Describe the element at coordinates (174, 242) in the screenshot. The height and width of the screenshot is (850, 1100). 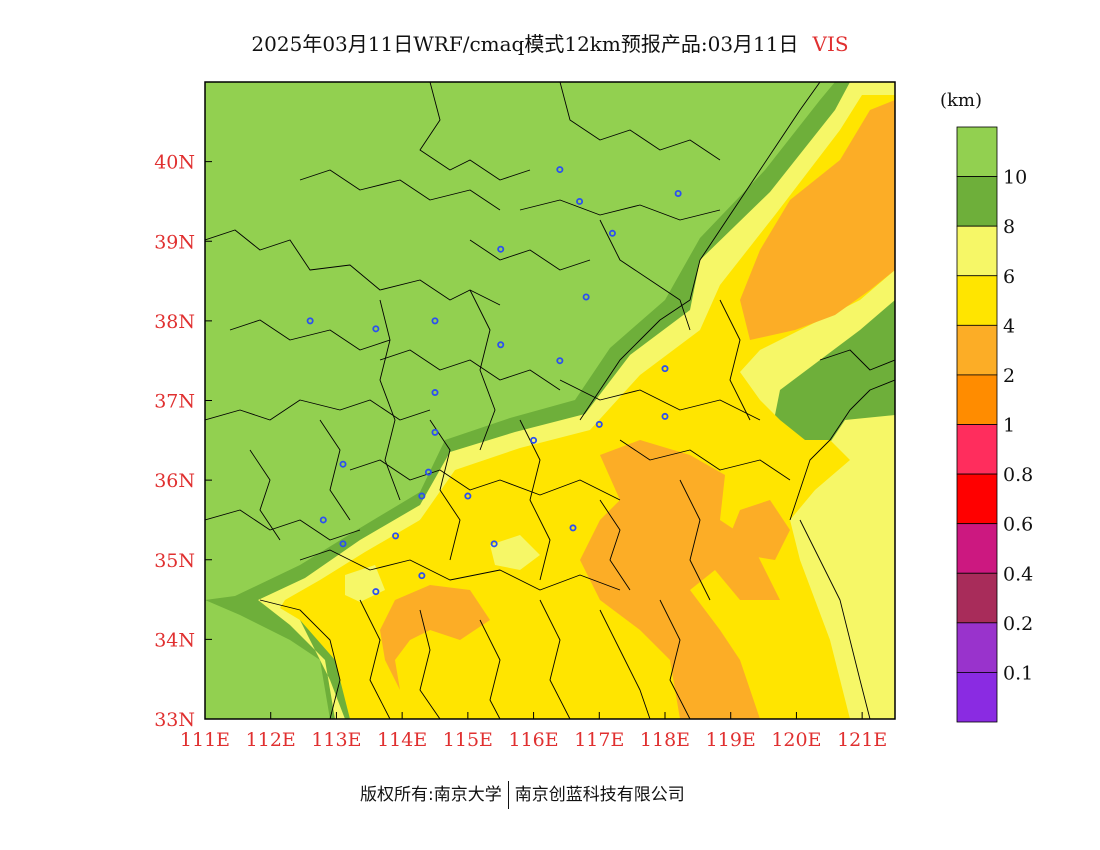
I see `lat-tick-label: 39N` at that location.